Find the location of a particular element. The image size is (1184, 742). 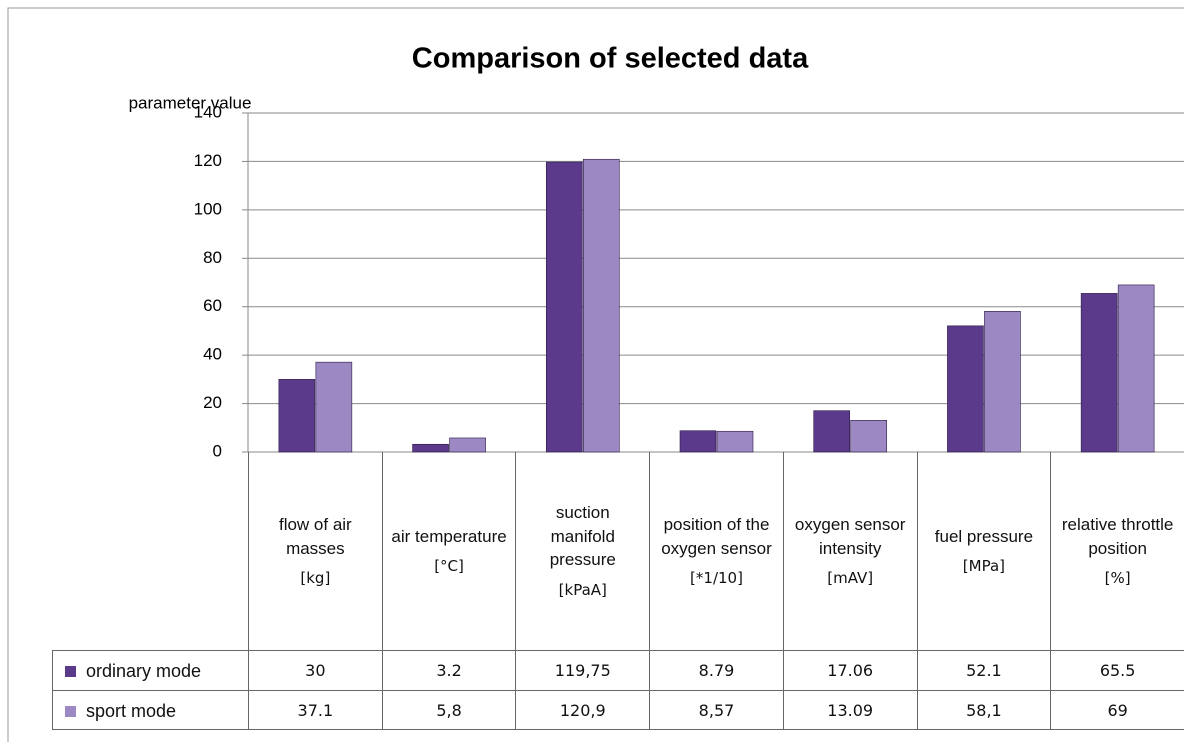

legend-label: sport mode is located at coordinates (131, 711).